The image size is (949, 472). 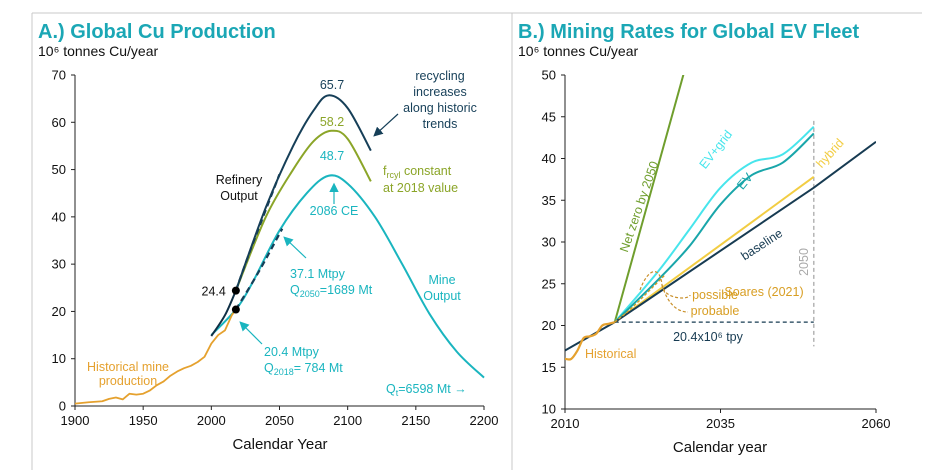 What do you see at coordinates (549, 409) in the screenshot?
I see `panel-b-ytick-label: 10` at bounding box center [549, 409].